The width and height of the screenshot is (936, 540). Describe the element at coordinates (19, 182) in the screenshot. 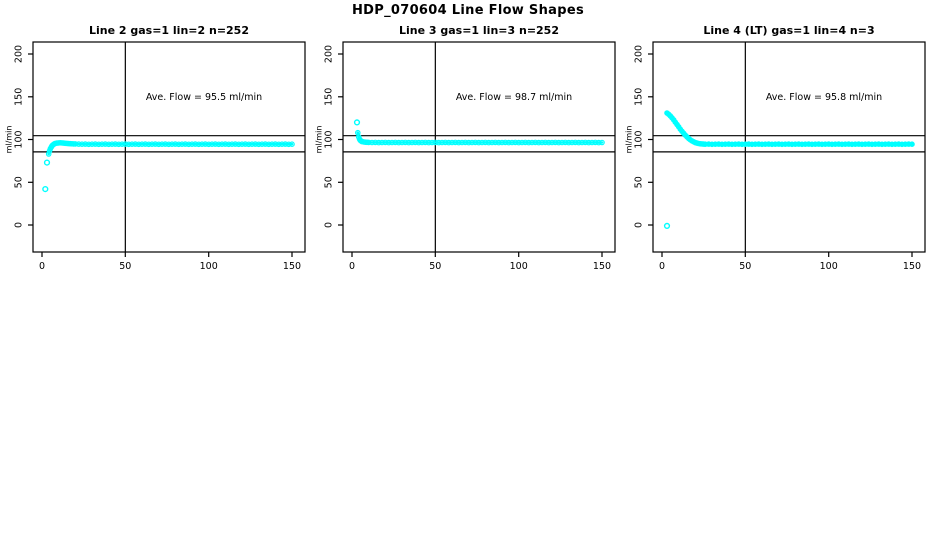

I see `y-tick-label: 50` at that location.